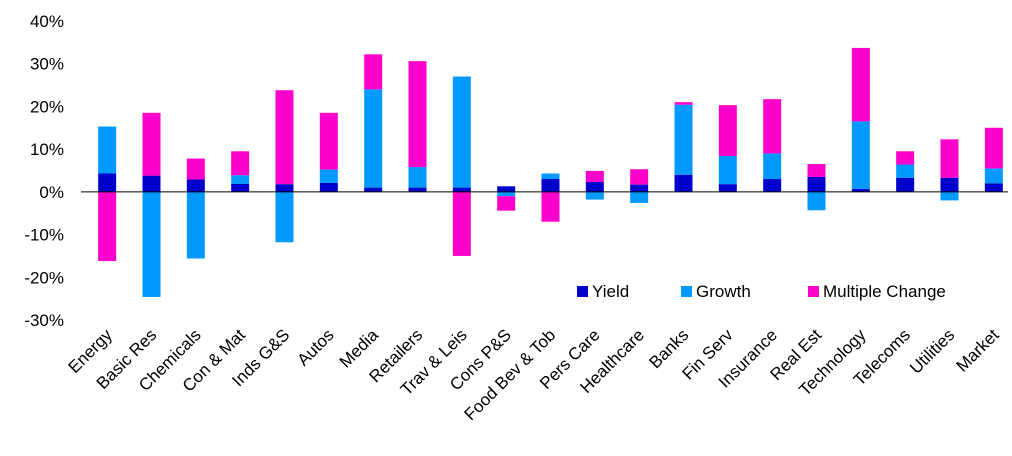 This screenshot has width=1012, height=456. What do you see at coordinates (47, 106) in the screenshot?
I see `y-tick-label: 20%` at bounding box center [47, 106].